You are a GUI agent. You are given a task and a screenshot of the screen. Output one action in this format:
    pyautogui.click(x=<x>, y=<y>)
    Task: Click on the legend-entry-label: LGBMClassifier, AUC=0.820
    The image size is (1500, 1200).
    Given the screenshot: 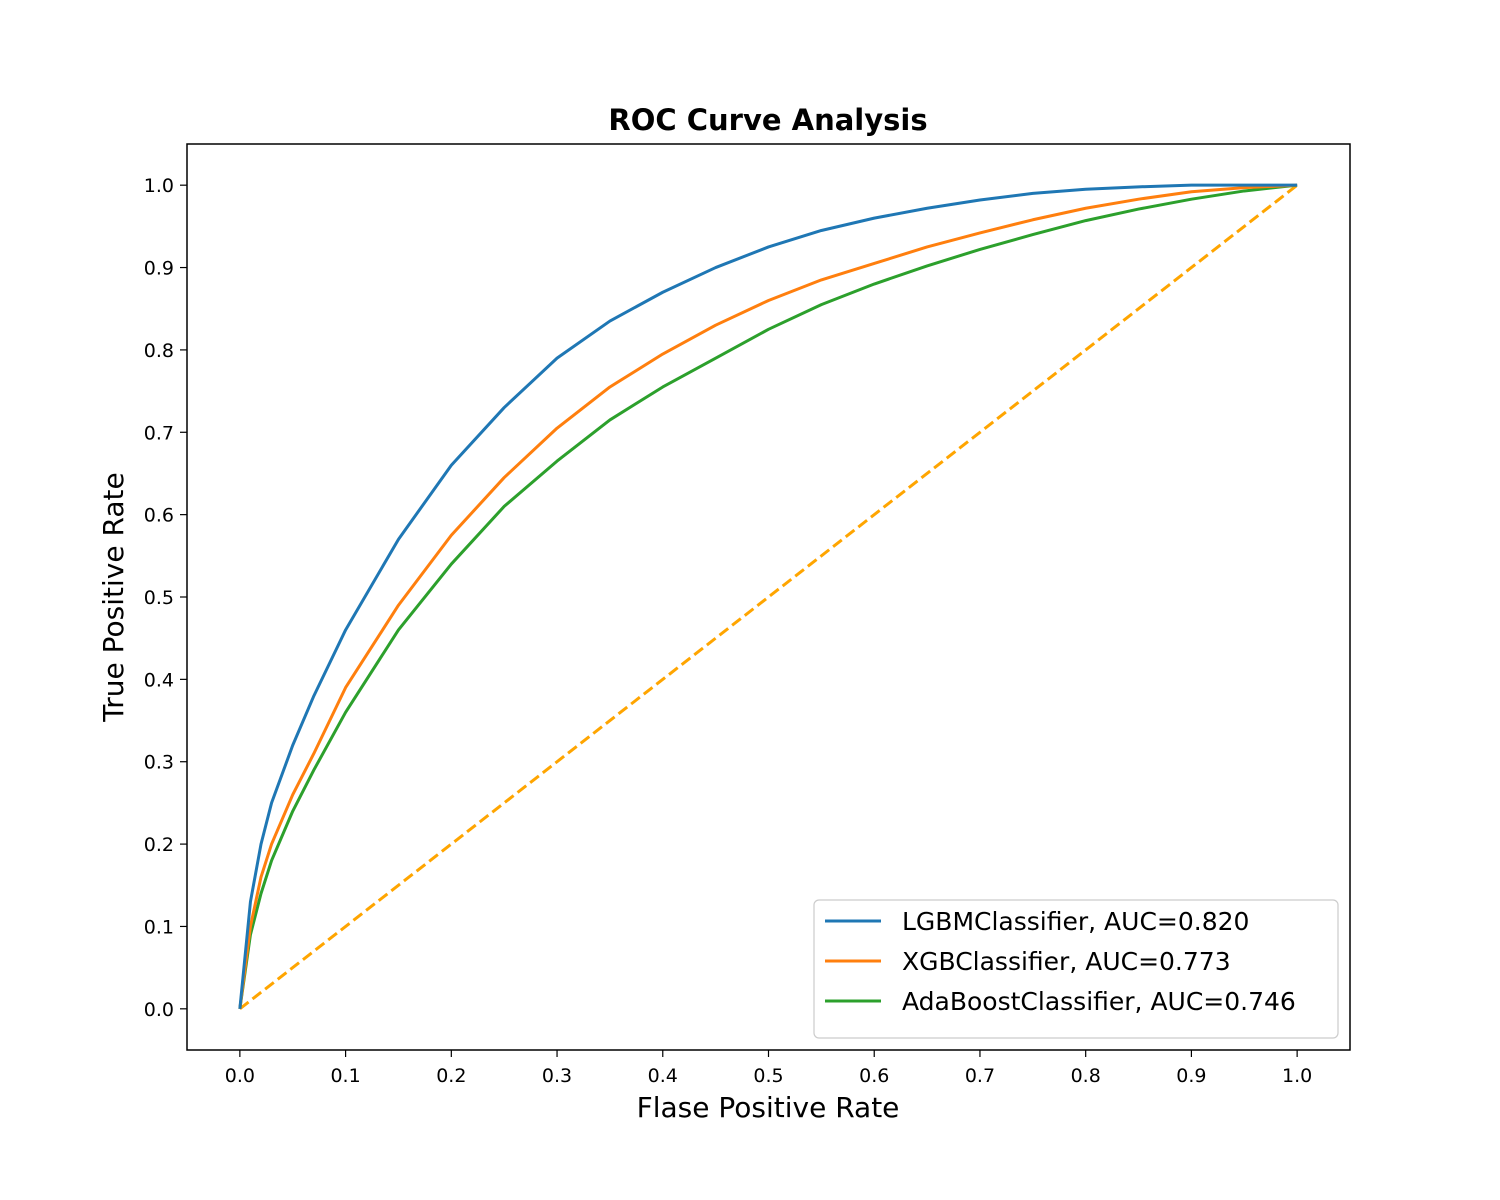 What is the action you would take?
    pyautogui.click(x=1075, y=921)
    